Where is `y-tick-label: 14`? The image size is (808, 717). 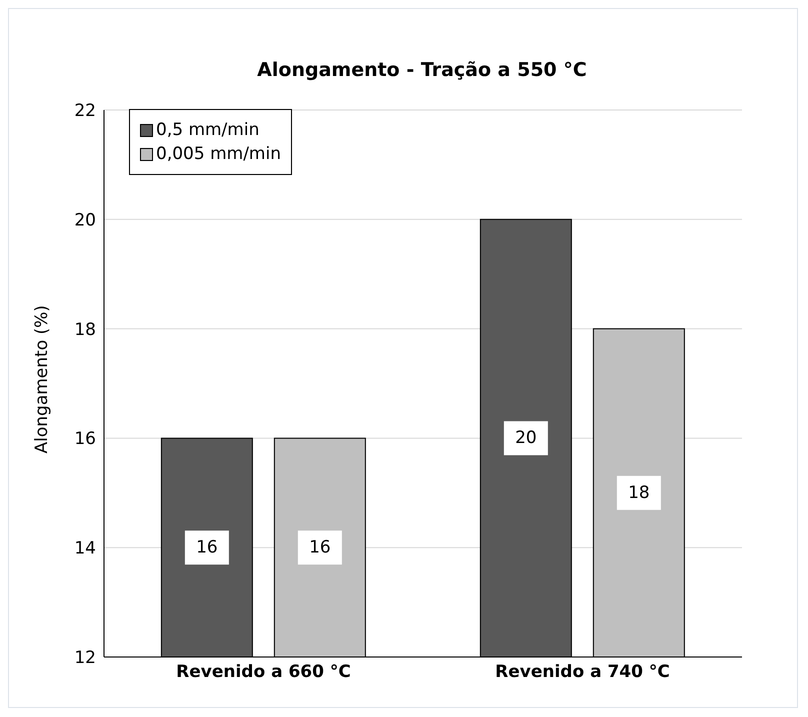 y-tick-label: 14 is located at coordinates (85, 548).